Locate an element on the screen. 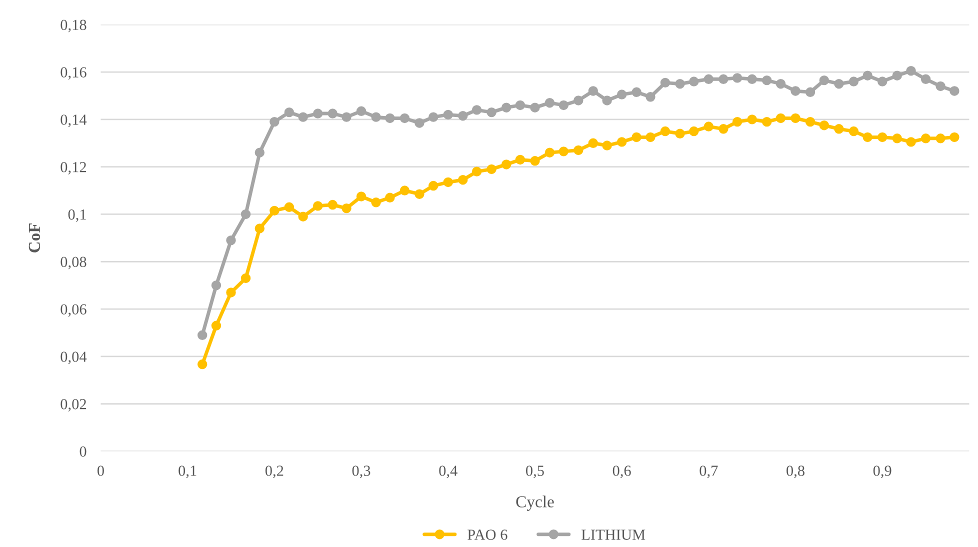 This screenshot has height=547, width=978. x-tick-label: 0,6 is located at coordinates (621, 472).